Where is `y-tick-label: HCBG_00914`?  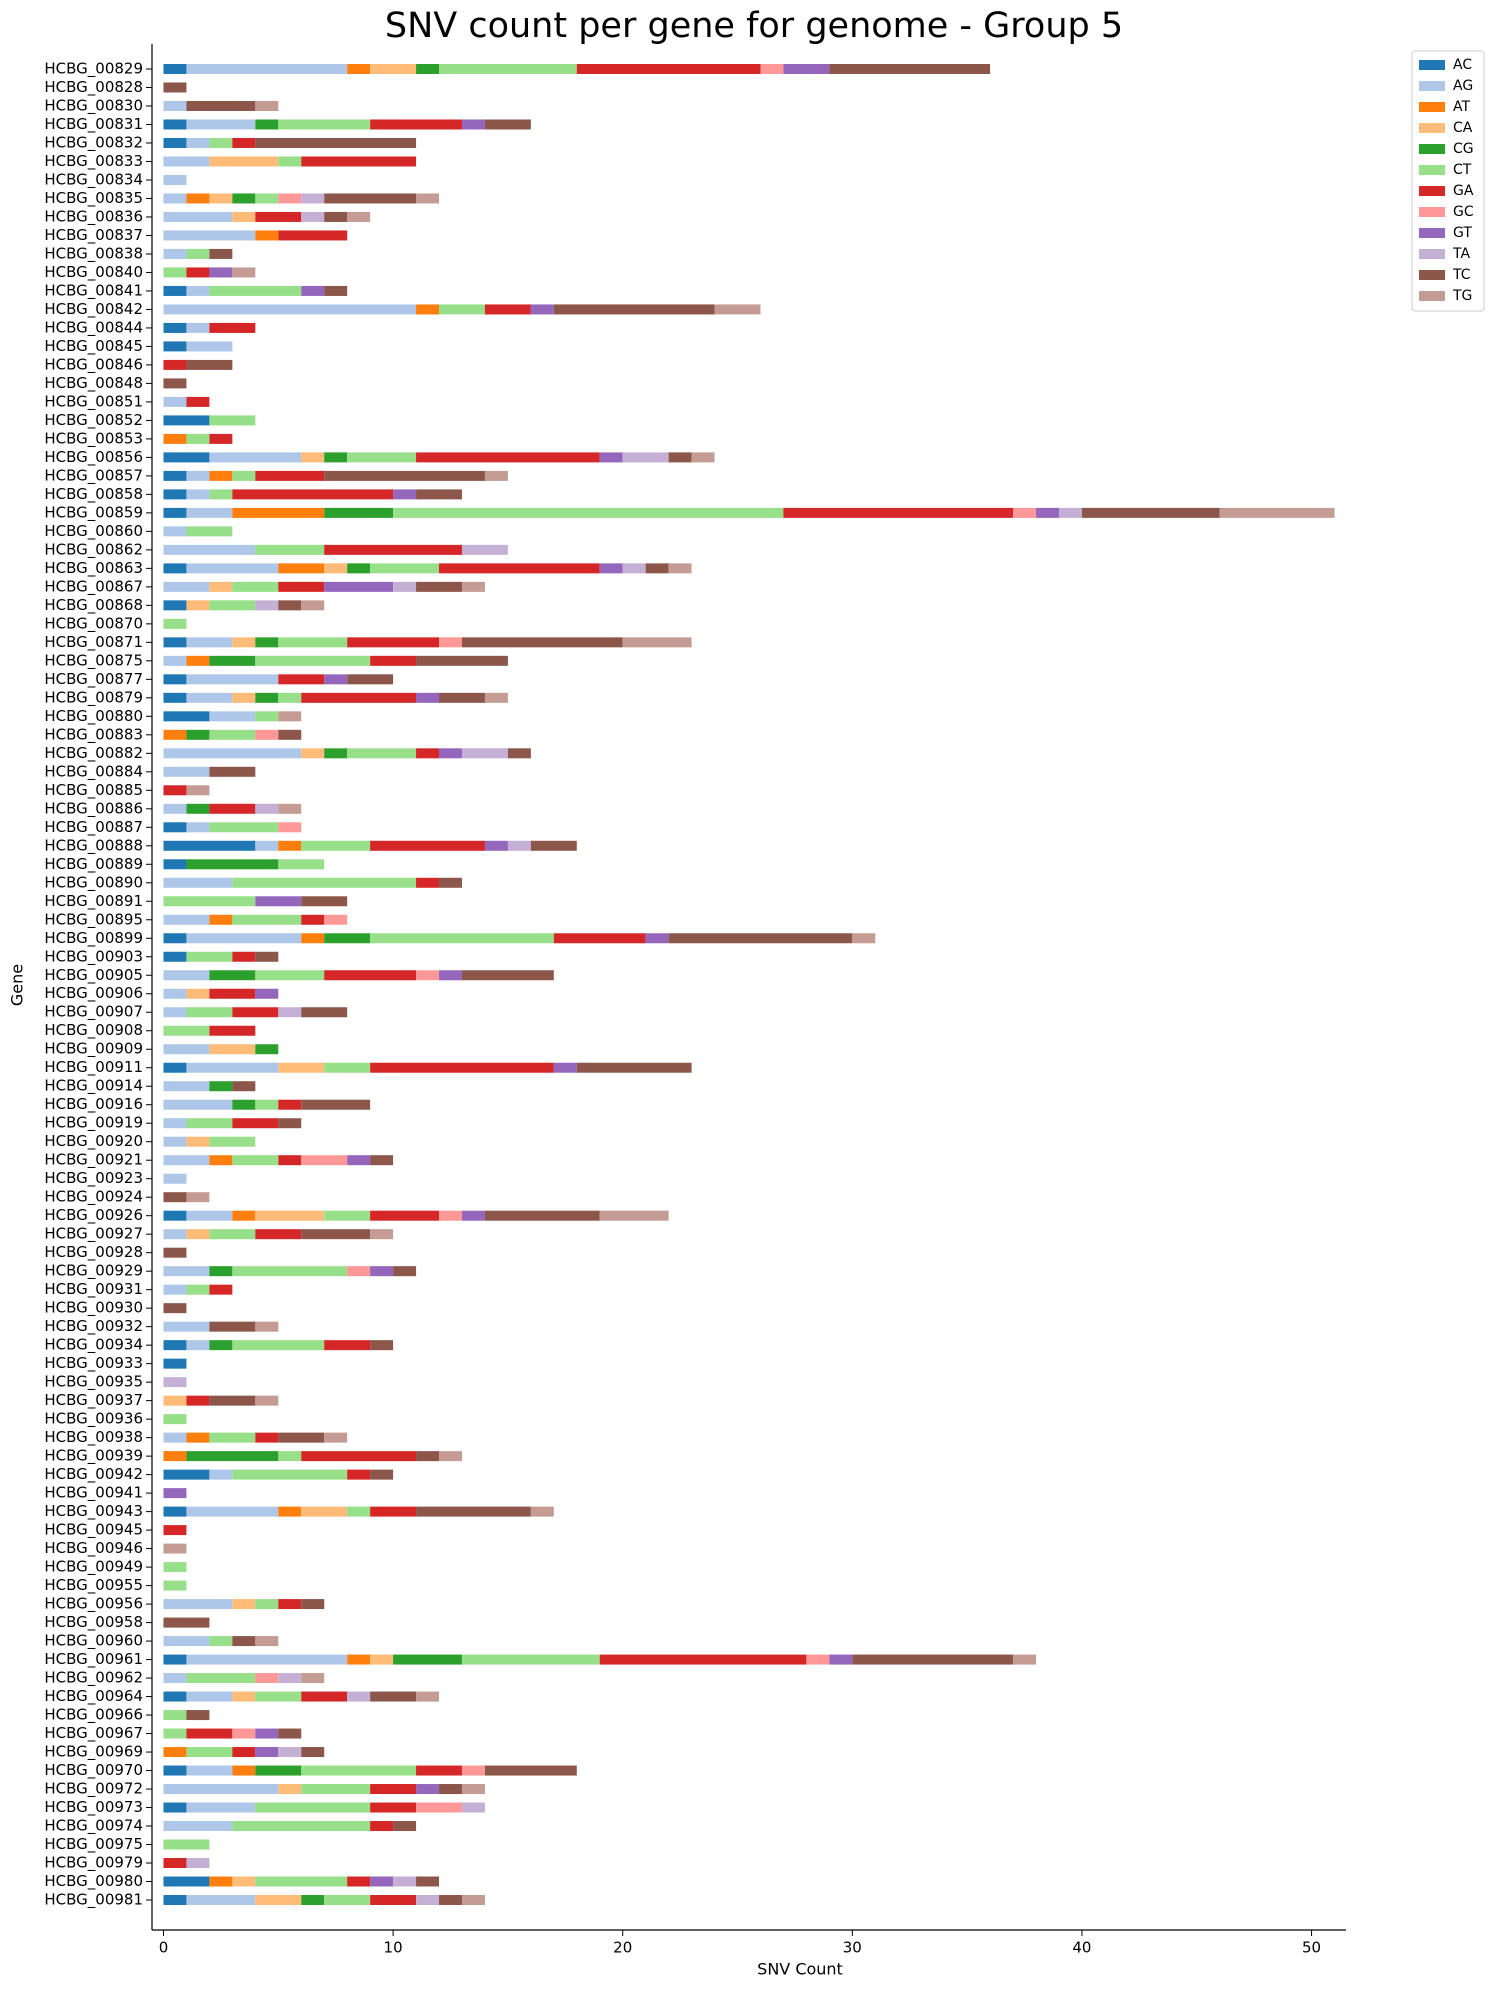
y-tick-label: HCBG_00914 is located at coordinates (93, 1086).